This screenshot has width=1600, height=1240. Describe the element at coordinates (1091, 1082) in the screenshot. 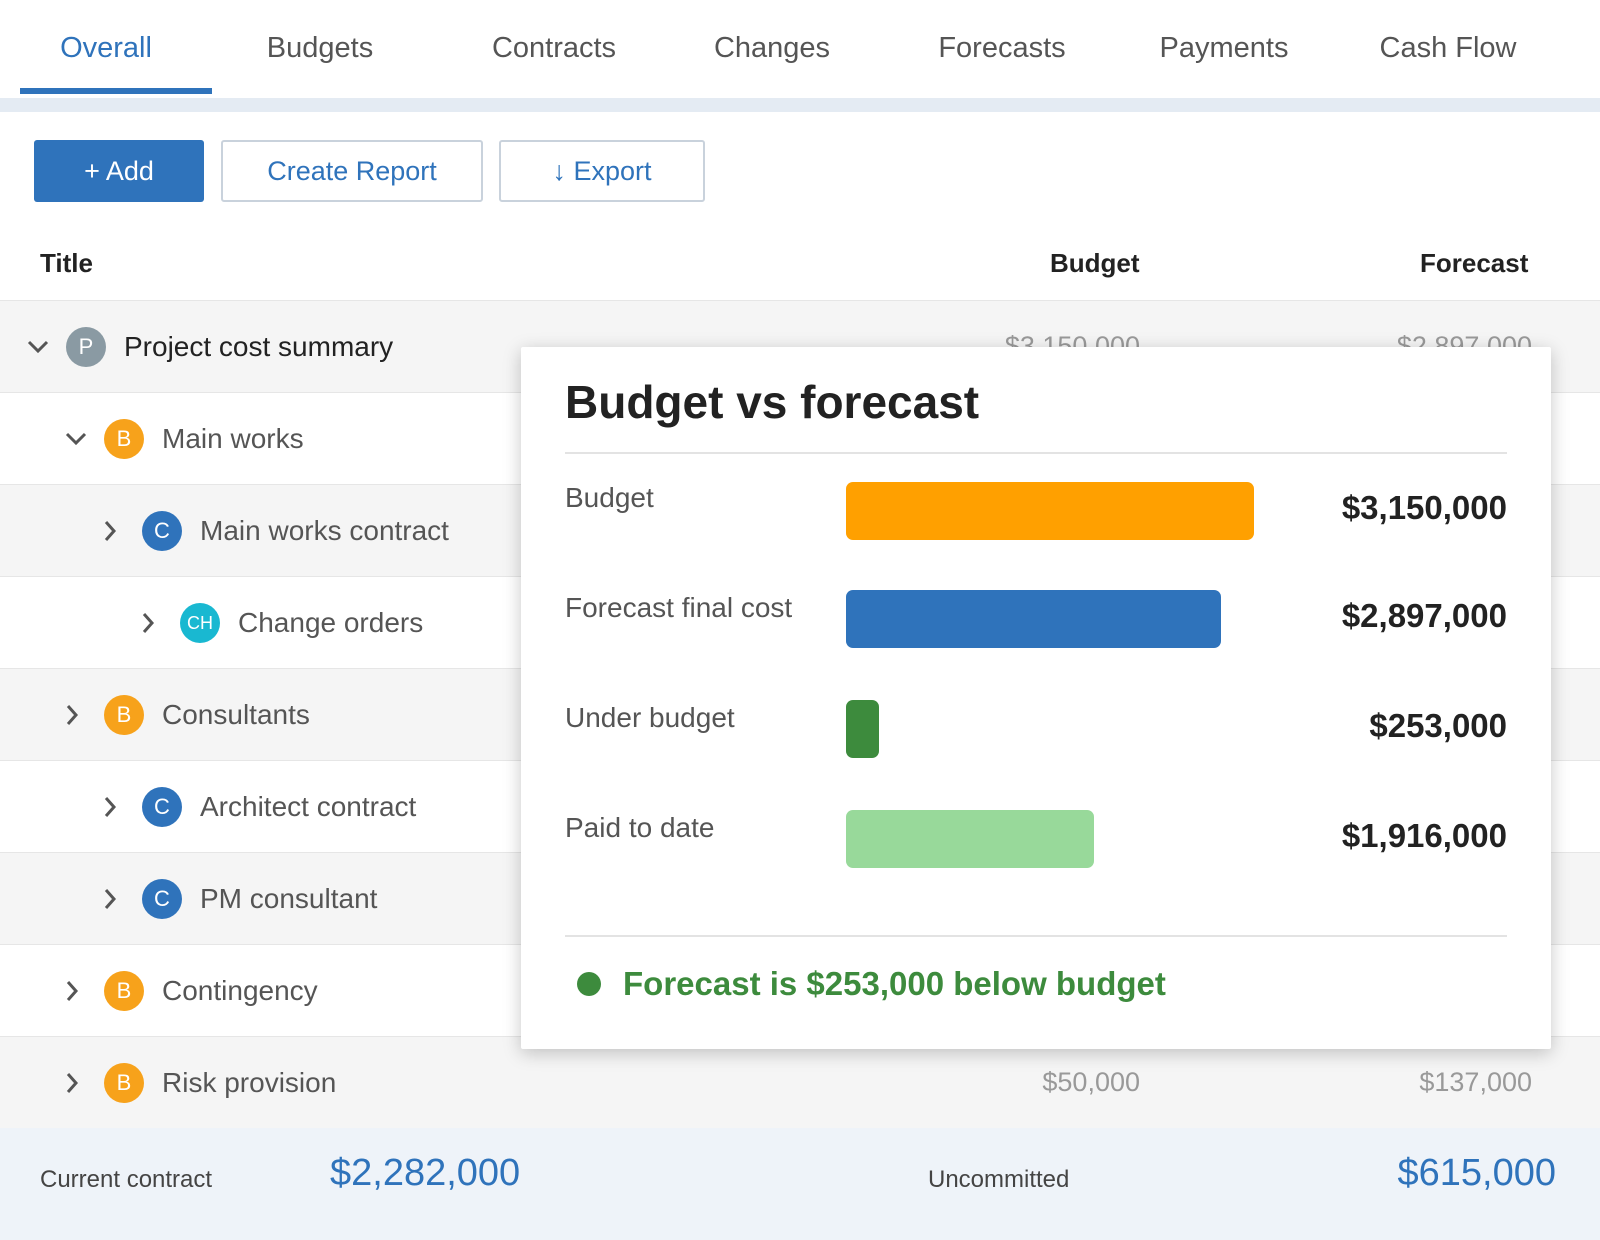

I see `row-budget: $50,000` at that location.